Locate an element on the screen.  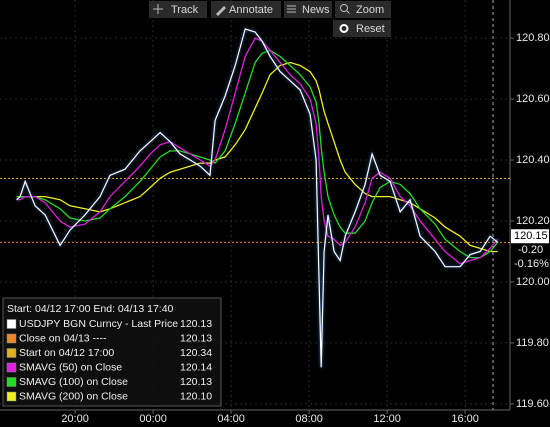
legend-value: 120.34 is located at coordinates (196, 353).